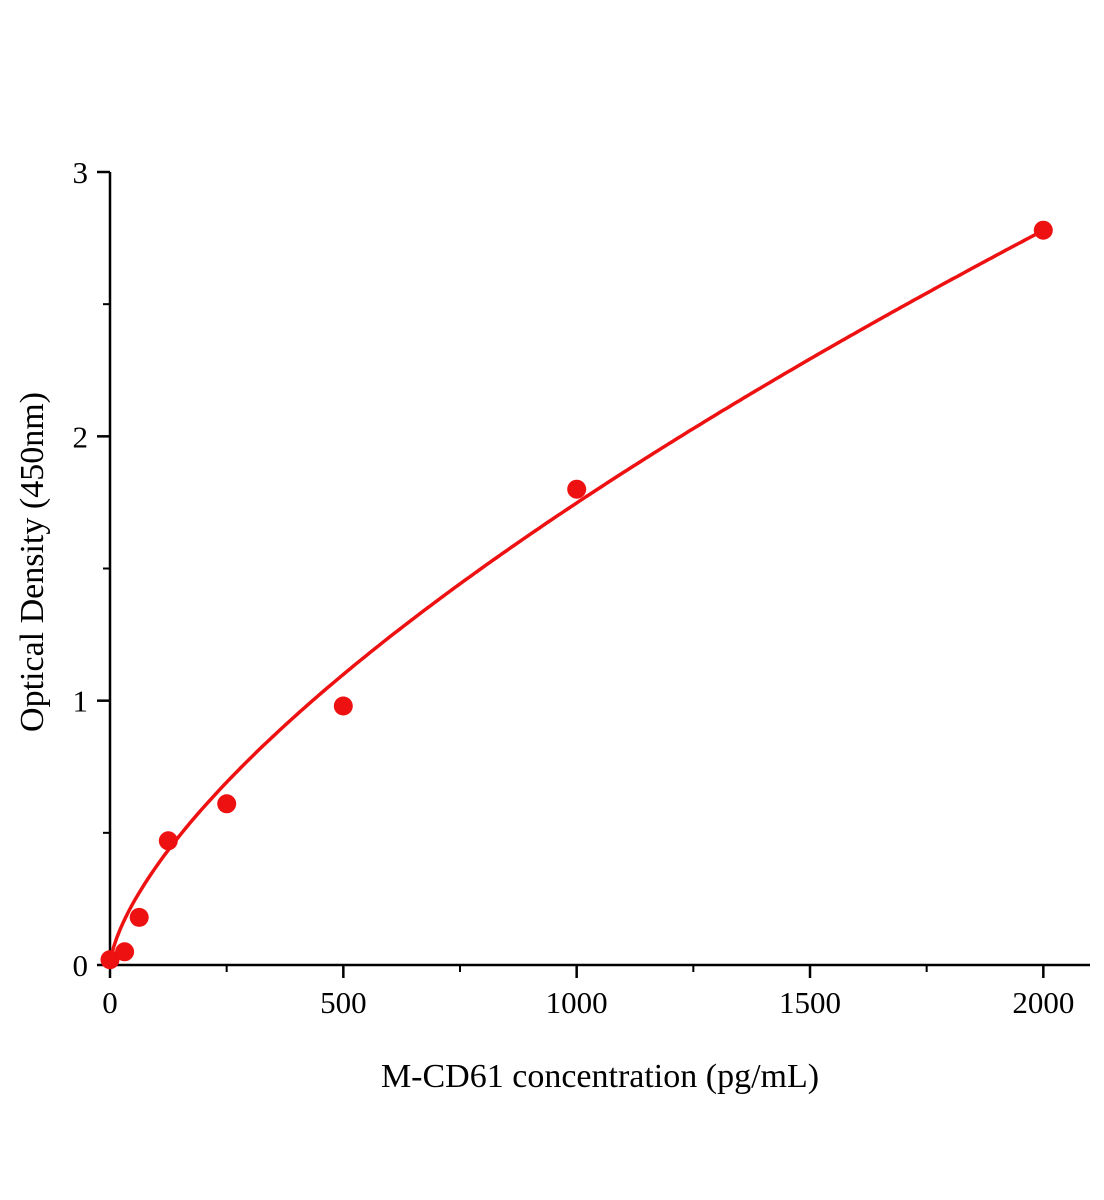 This screenshot has width=1104, height=1200. I want to click on y-tick-label: 0, so click(81, 965).